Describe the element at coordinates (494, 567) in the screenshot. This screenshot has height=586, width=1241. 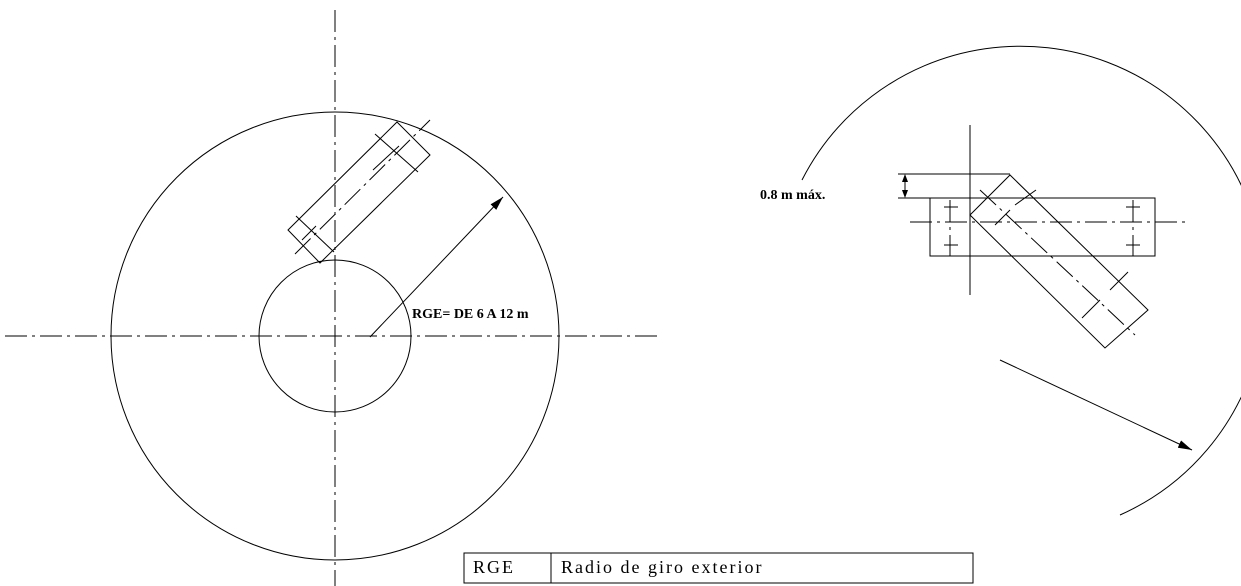
I see `legend-code: RGE` at that location.